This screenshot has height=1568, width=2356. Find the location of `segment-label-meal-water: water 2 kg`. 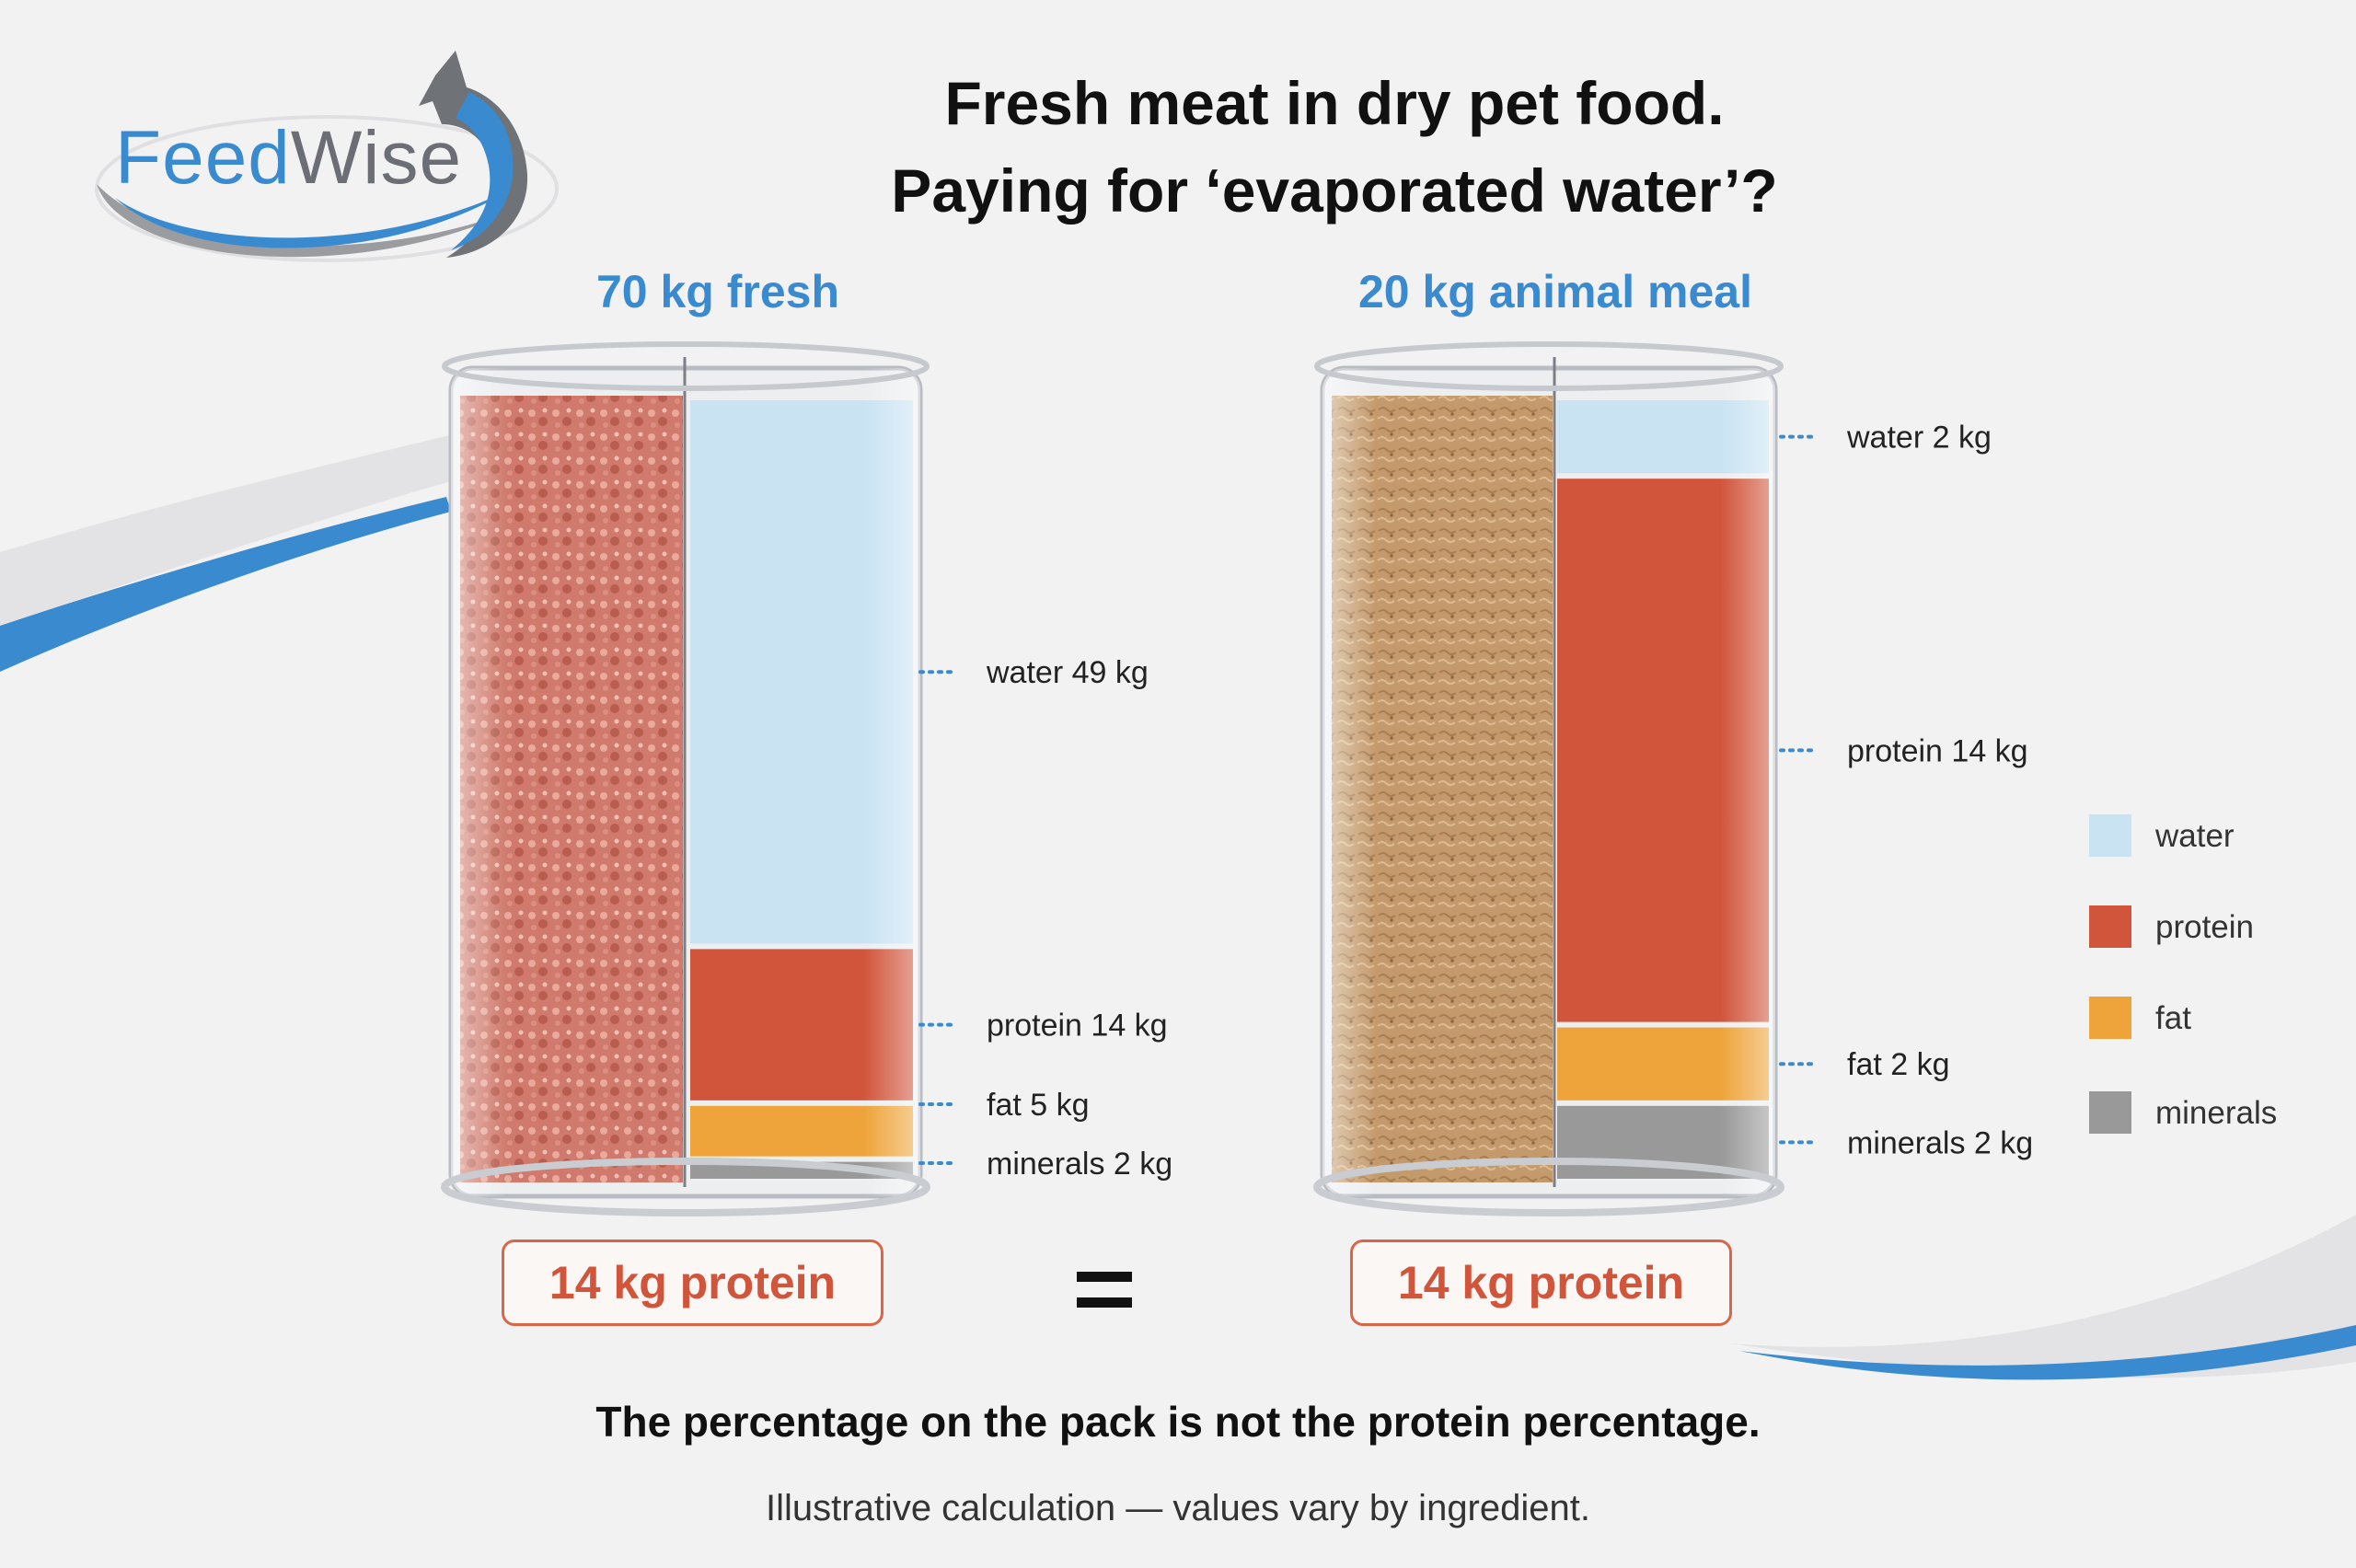

segment-label-meal-water: water 2 kg is located at coordinates (1919, 438).